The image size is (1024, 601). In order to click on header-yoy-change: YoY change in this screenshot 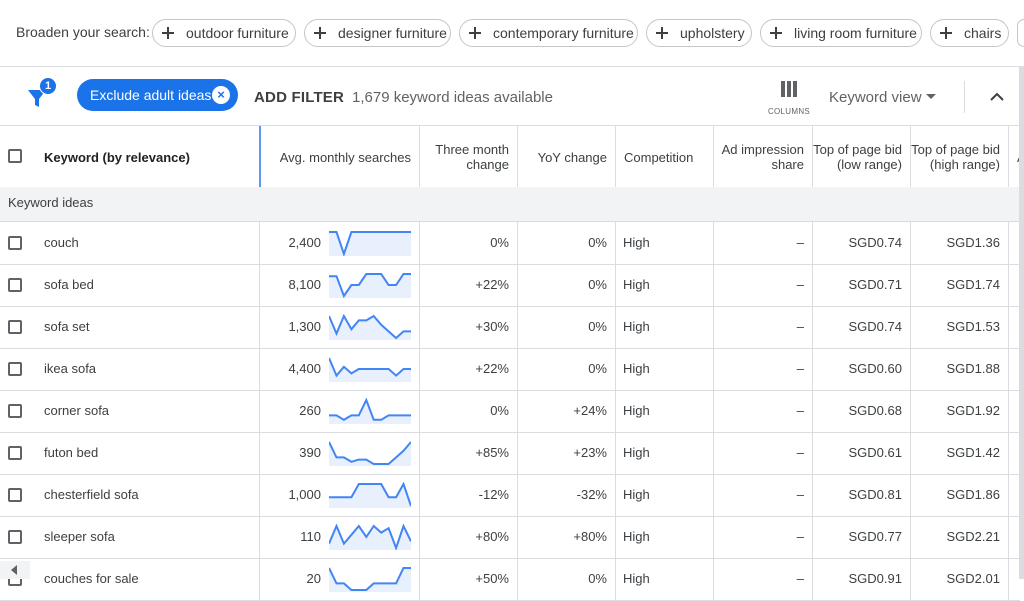, I will do `click(566, 157)`.